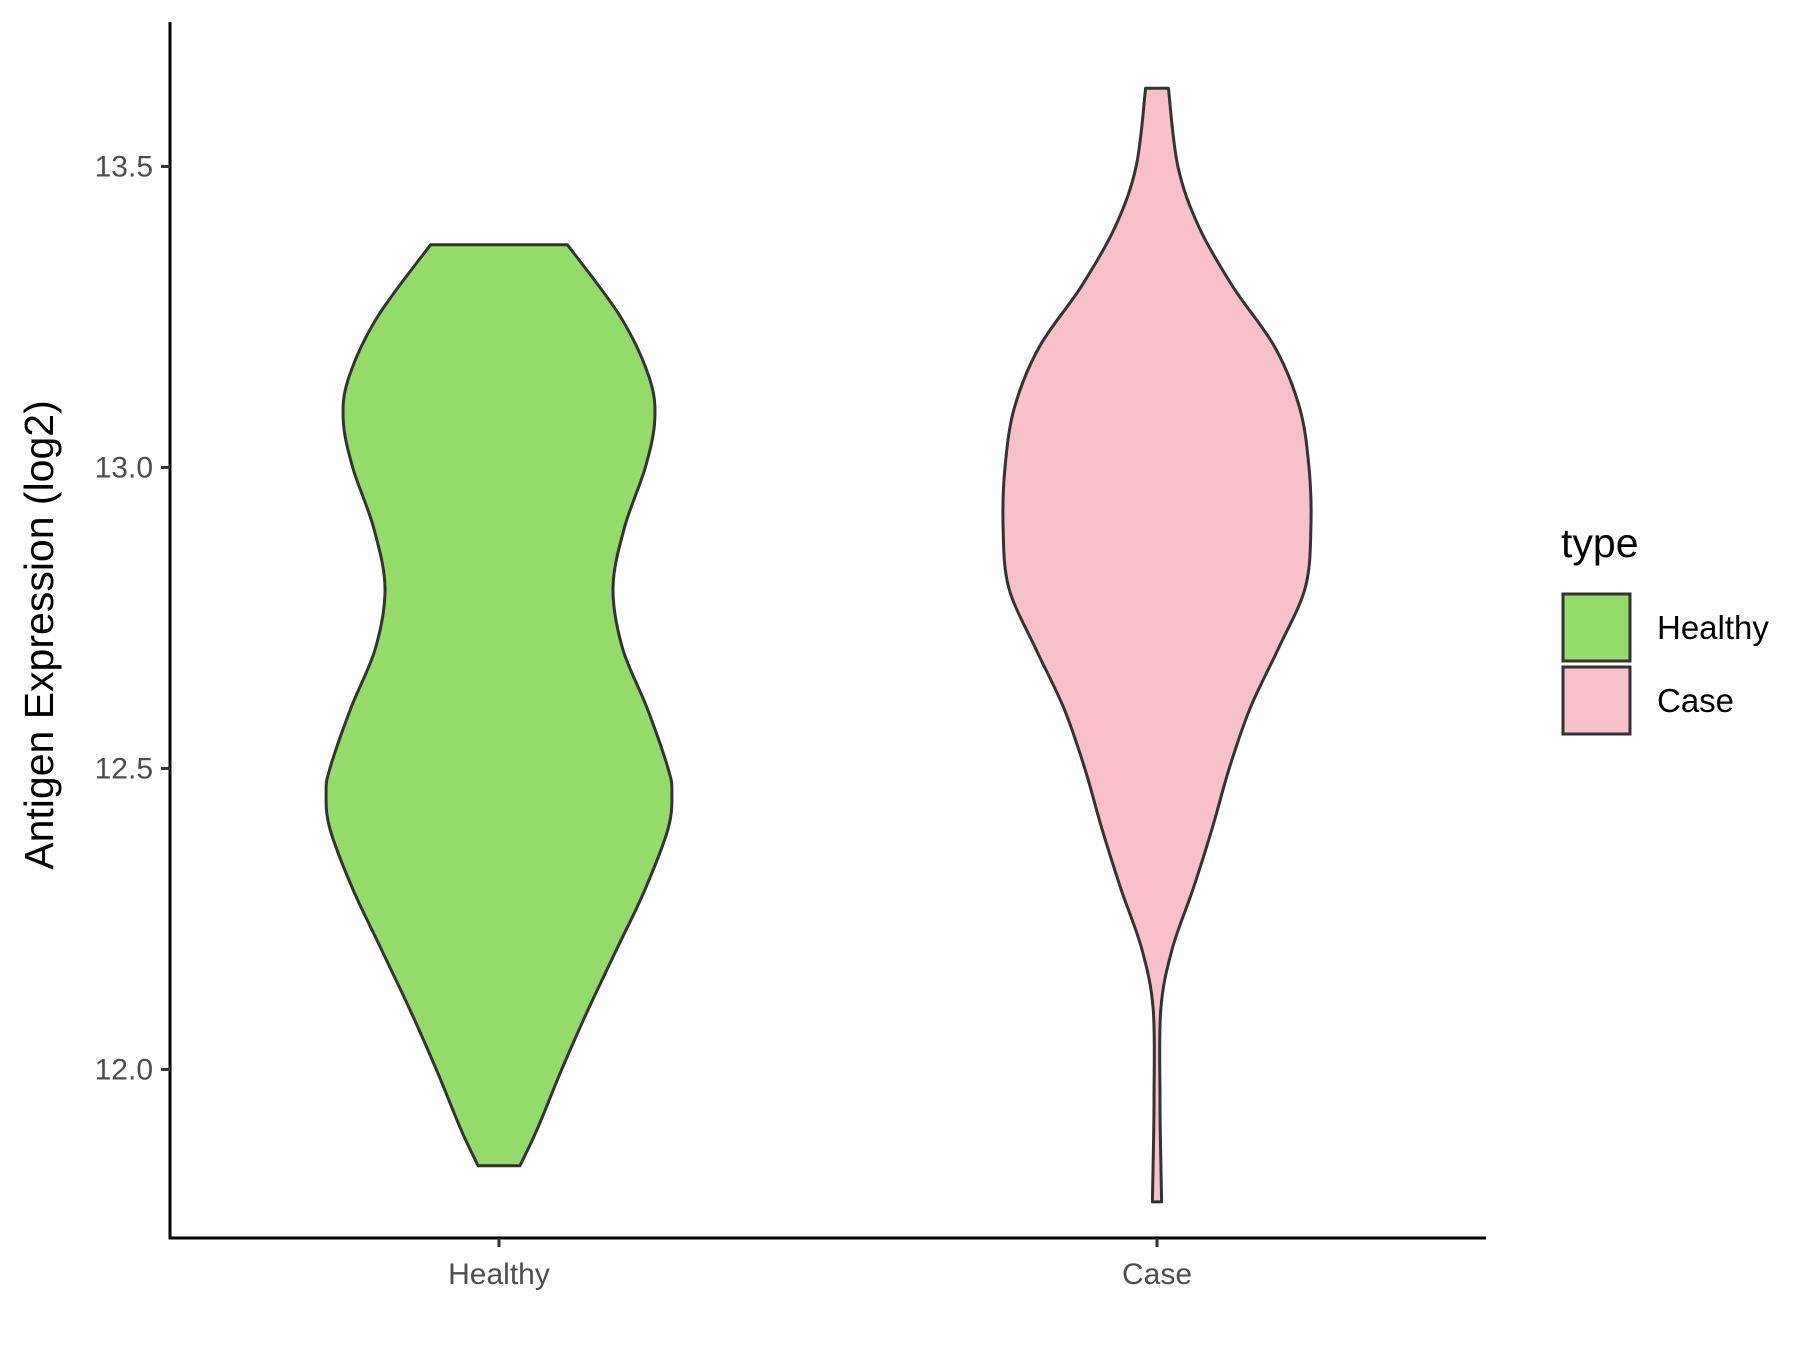 The height and width of the screenshot is (1355, 1800). I want to click on x-ticks: Healthy Case, so click(820, 1264).